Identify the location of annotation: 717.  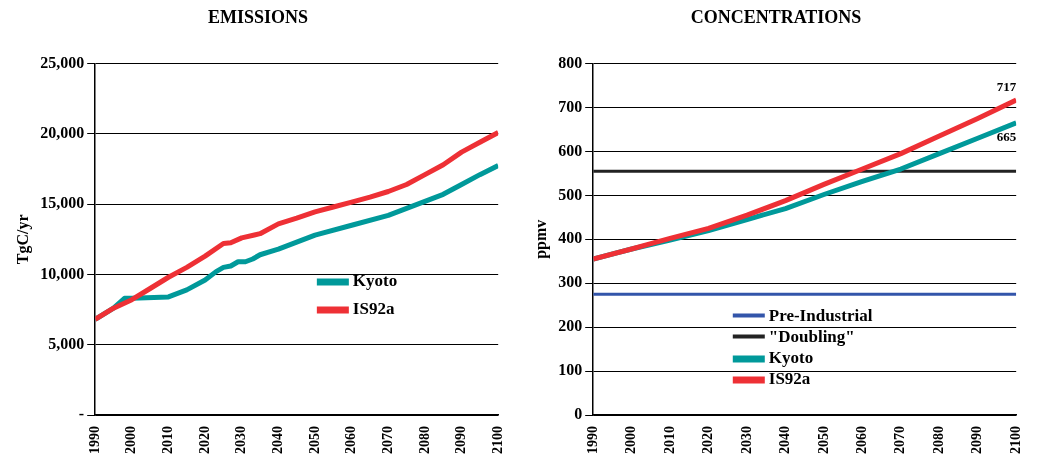
(1006, 86).